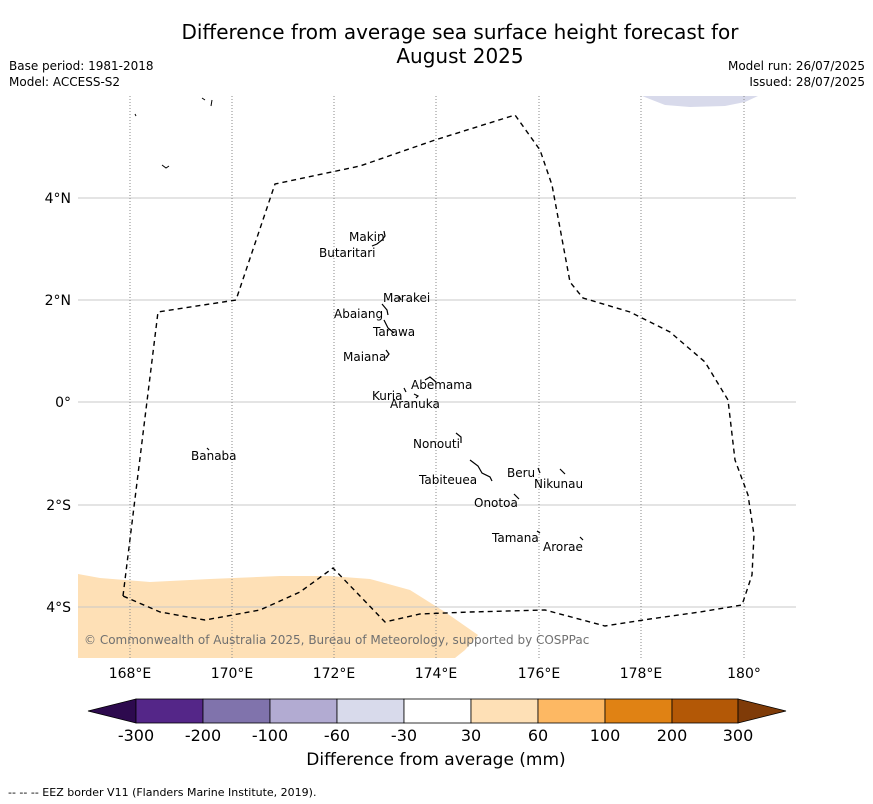 This screenshot has height=804, width=873. What do you see at coordinates (516, 496) in the screenshot?
I see `island-mark-onotoa` at bounding box center [516, 496].